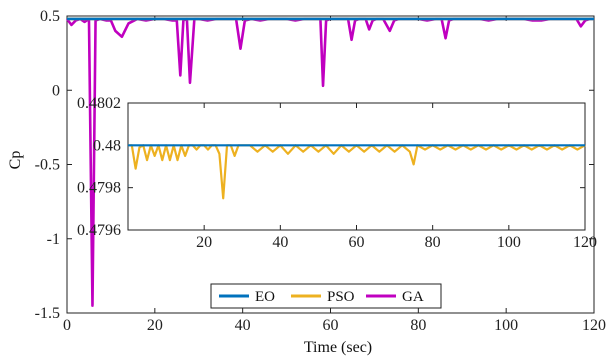 This screenshot has width=607, height=358. Describe the element at coordinates (433, 242) in the screenshot. I see `inset-x-tick-label: 80` at that location.